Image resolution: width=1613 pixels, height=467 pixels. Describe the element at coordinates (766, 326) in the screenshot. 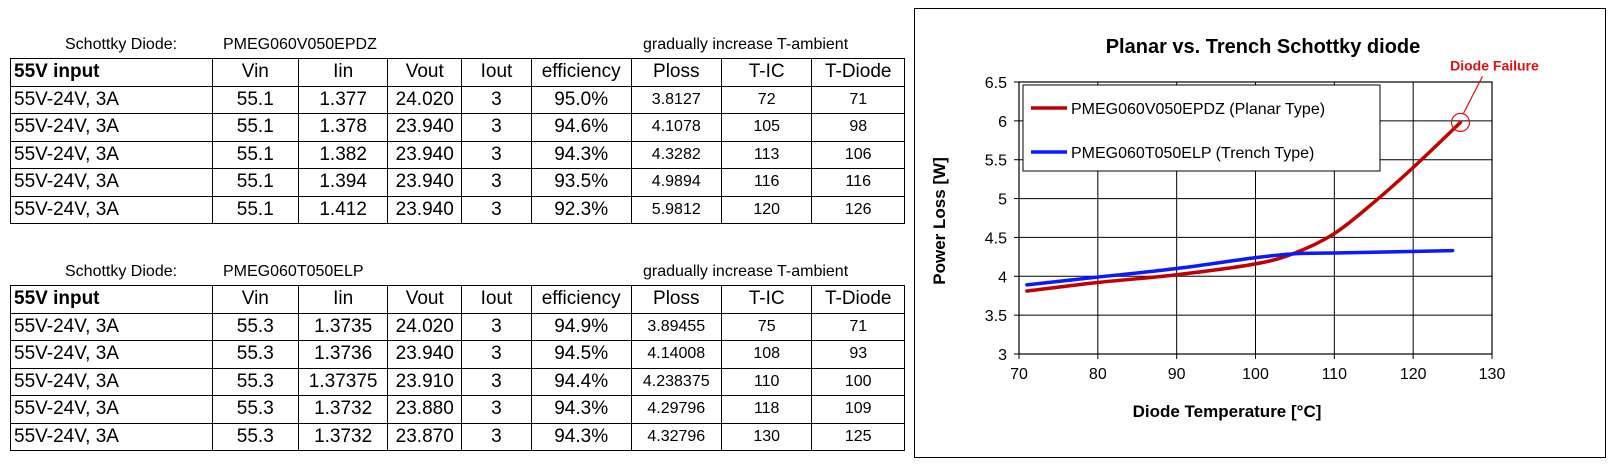

I see `table-cell: 75` at that location.